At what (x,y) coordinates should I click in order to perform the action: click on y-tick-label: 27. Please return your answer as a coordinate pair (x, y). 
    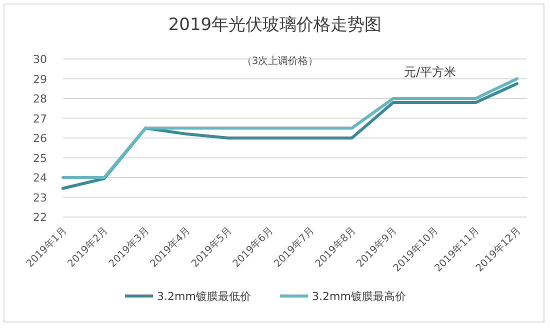
    Looking at the image, I should click on (40, 119).